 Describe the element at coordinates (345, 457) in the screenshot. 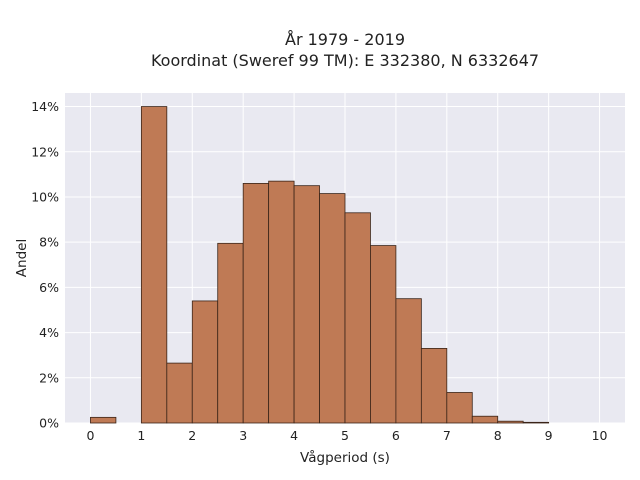

I see `x-axis-label: Vågperiod (s)` at that location.